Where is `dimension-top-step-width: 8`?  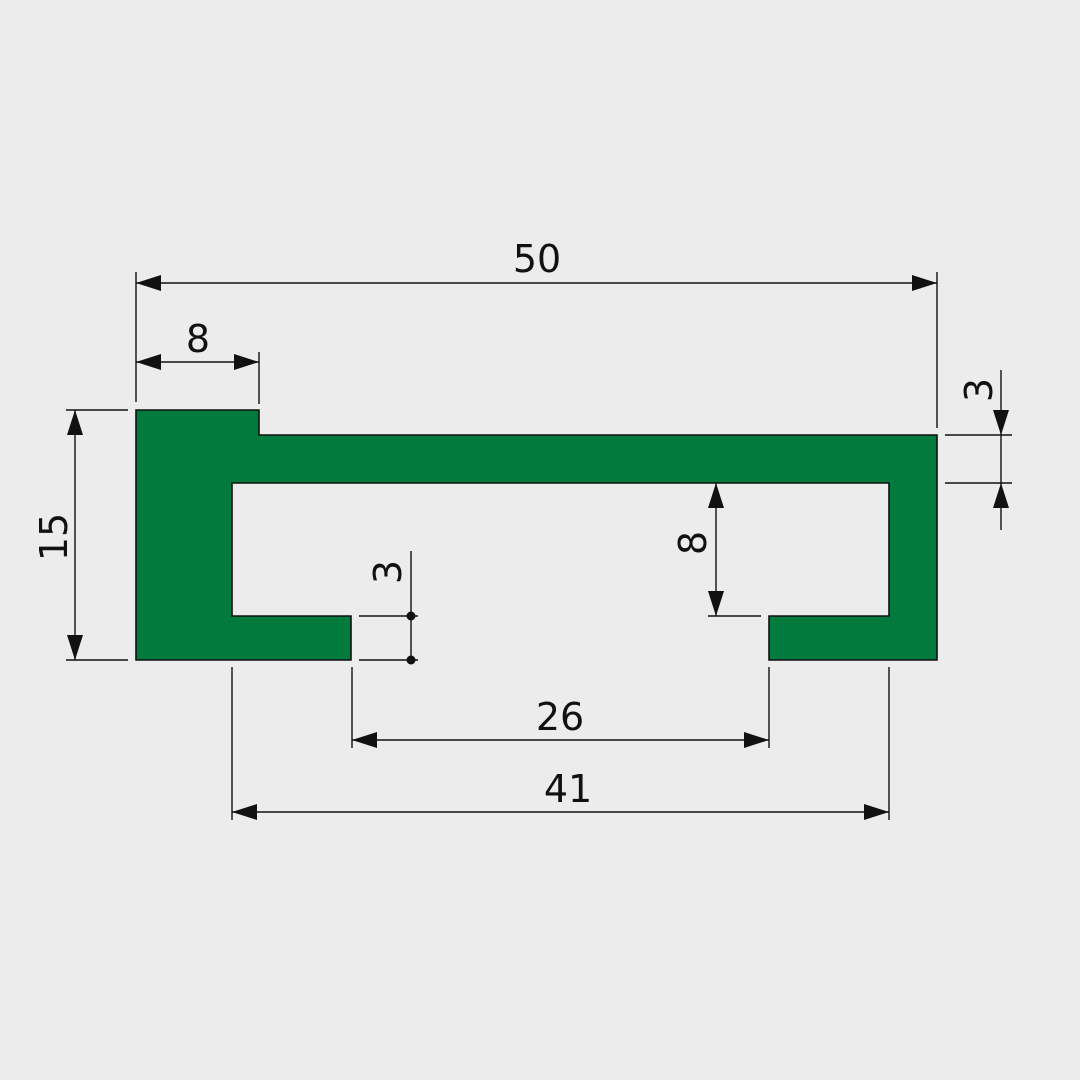 dimension-top-step-width: 8 is located at coordinates (198, 360).